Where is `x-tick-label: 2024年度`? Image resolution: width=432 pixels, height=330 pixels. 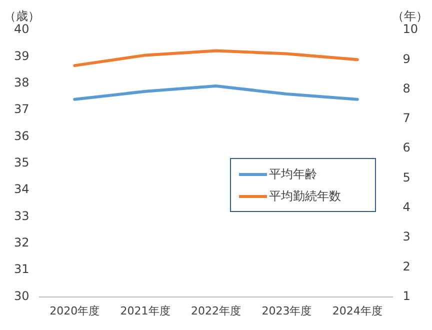
x-tick-label: 2024年度 is located at coordinates (357, 311).